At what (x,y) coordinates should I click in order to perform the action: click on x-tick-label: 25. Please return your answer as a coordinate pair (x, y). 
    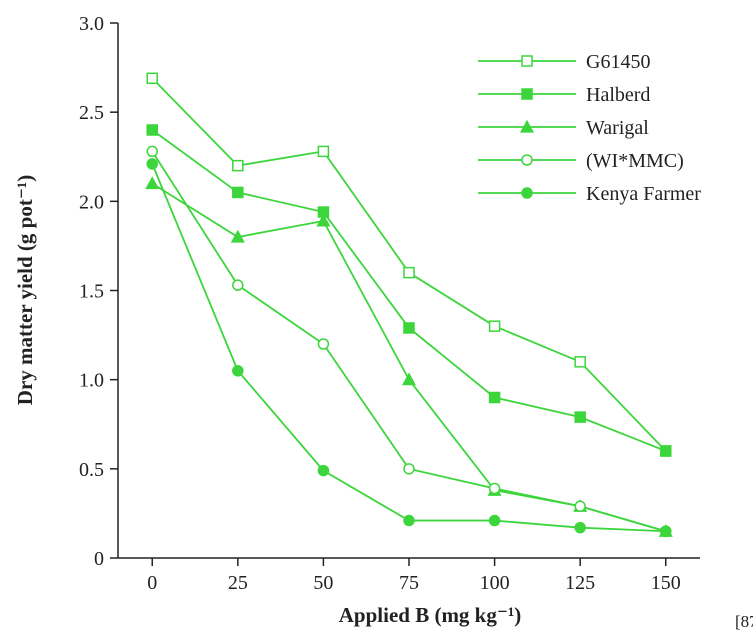
    Looking at the image, I should click on (238, 583).